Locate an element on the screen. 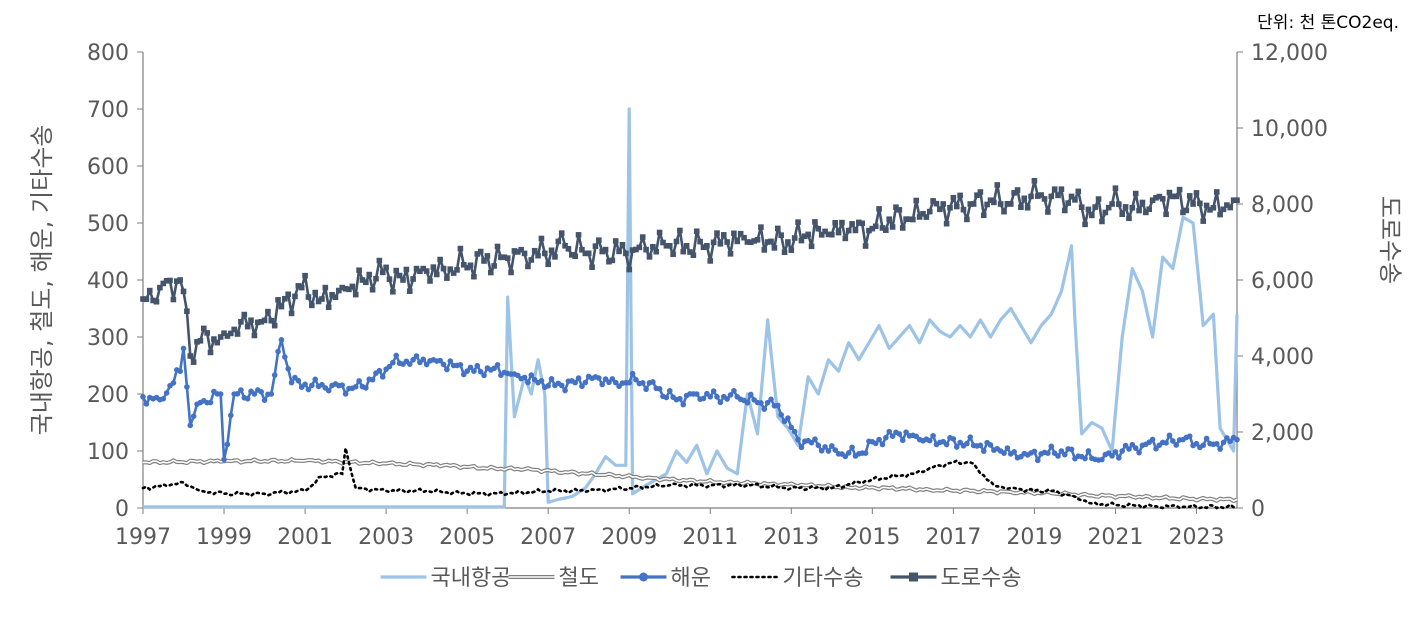 The image size is (1419, 620). legend-label-road: 도로수송 is located at coordinates (981, 578).